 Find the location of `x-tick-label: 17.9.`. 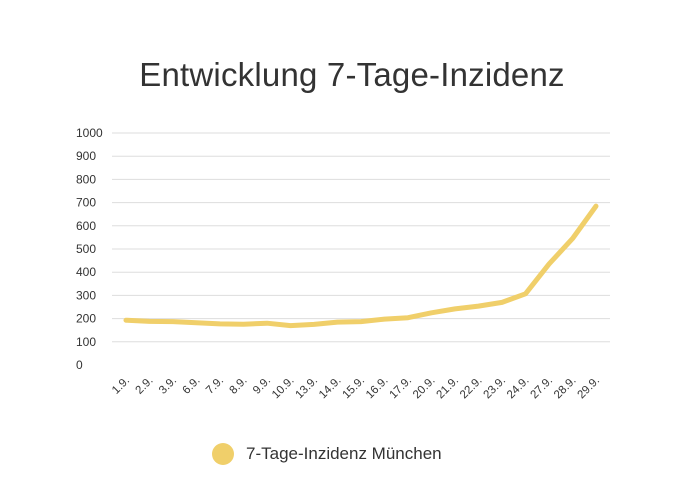

x-tick-label: 17.9. is located at coordinates (401, 388).